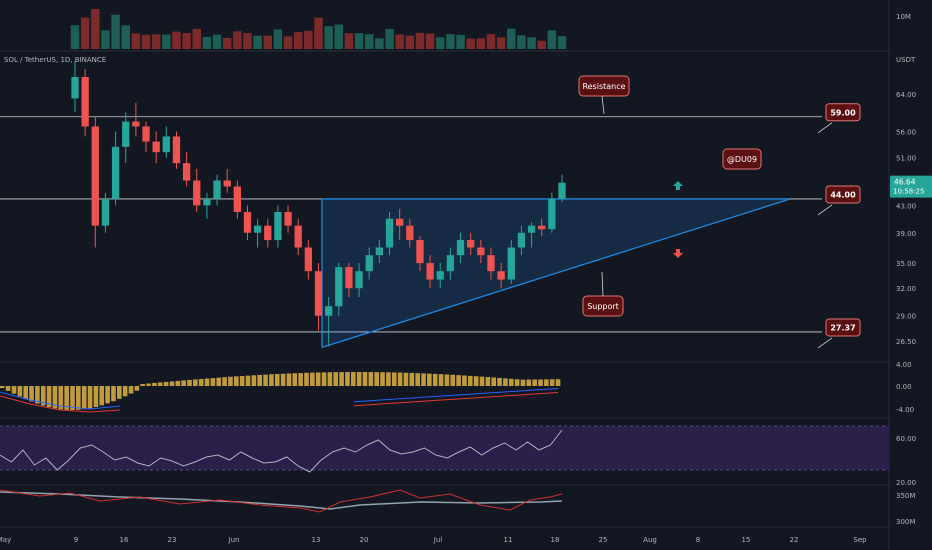 The image size is (932, 550). I want to click on support-pointer, so click(602, 284).